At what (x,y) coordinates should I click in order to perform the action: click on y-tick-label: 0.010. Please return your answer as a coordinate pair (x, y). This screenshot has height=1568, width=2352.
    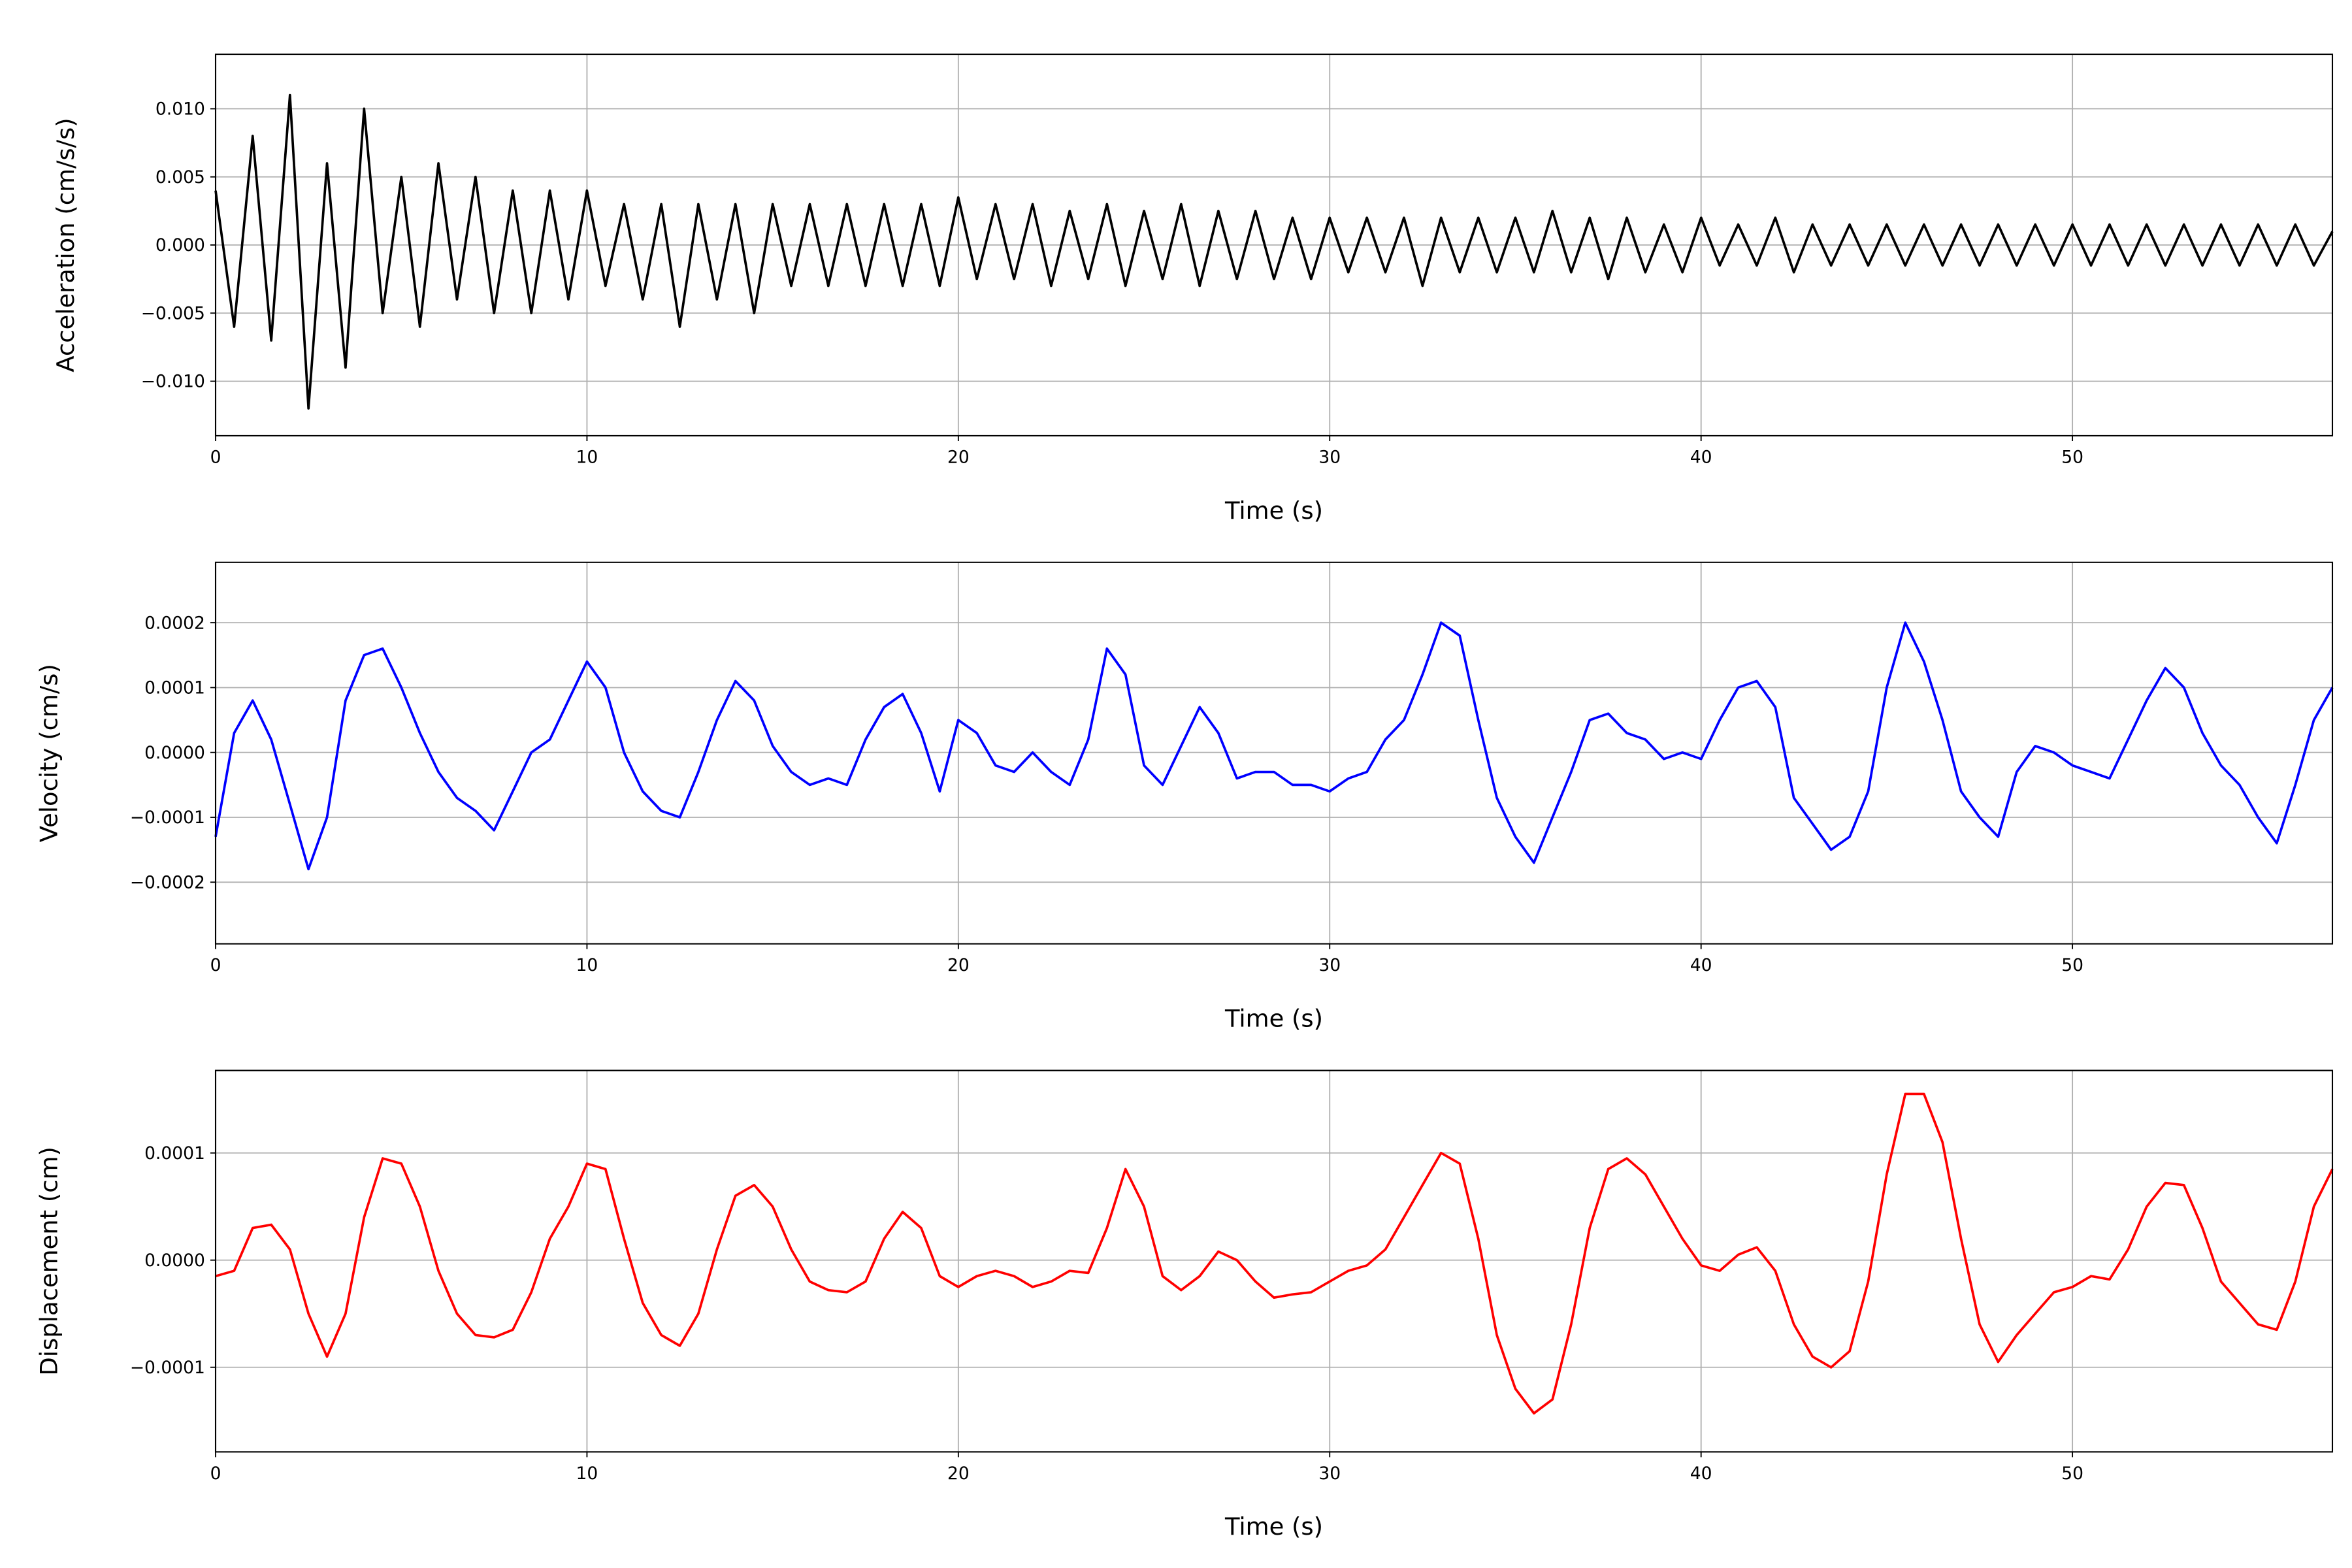
    Looking at the image, I should click on (180, 109).